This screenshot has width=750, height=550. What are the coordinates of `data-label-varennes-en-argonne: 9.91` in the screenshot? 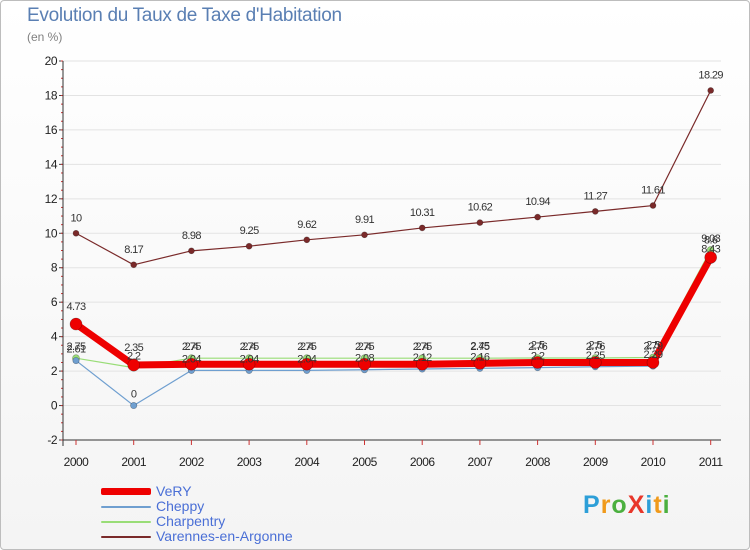 It's located at (364, 220).